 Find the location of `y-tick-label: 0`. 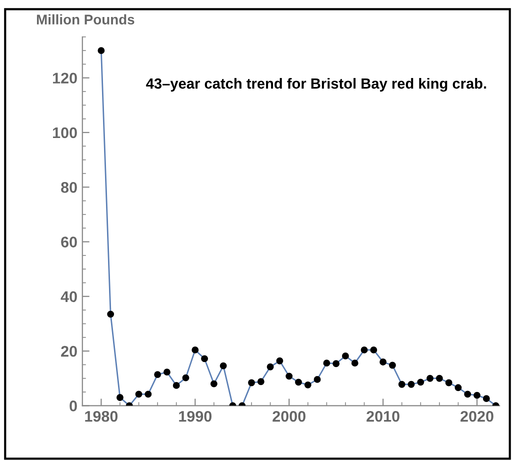

y-tick-label: 0 is located at coordinates (73, 406).